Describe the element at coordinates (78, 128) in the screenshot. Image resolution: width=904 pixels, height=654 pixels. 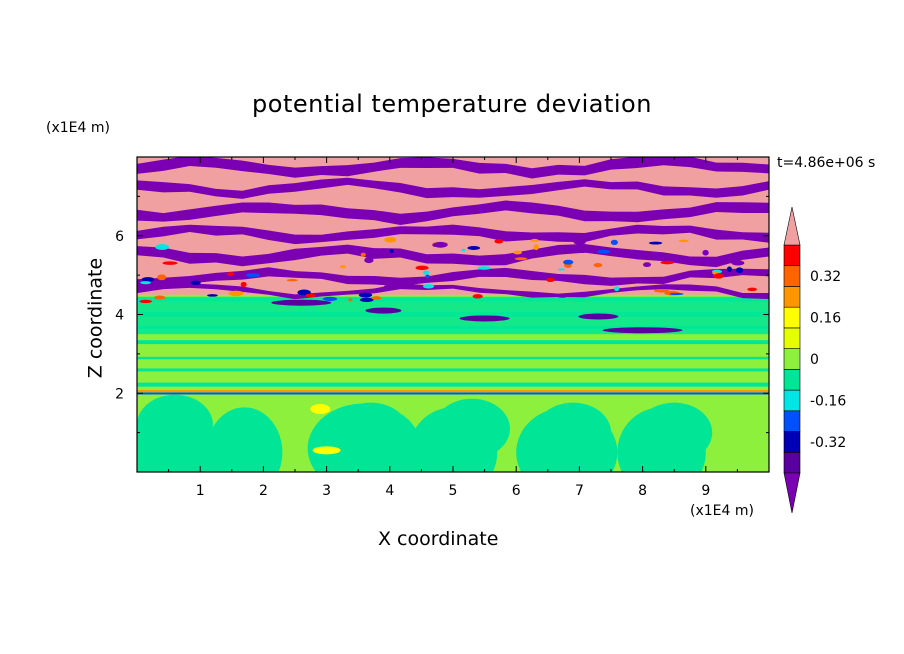
I see `z-unit-label: (x1E4 m)` at that location.